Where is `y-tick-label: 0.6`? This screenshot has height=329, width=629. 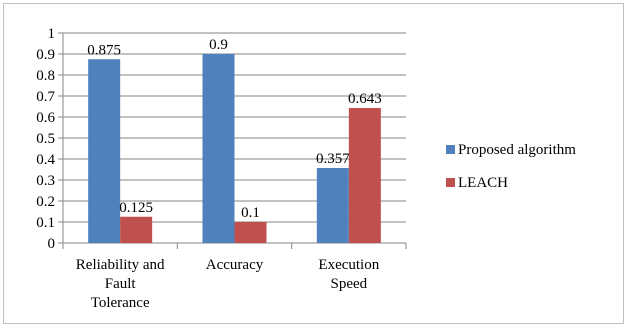 y-tick-label: 0.6 is located at coordinates (45, 118).